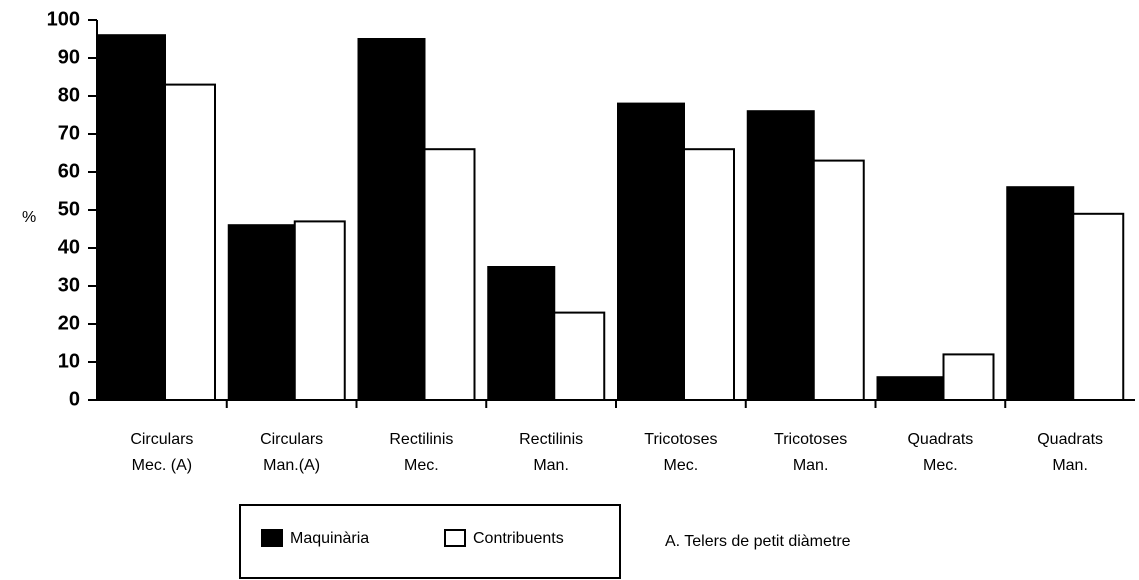 The image size is (1139, 580). What do you see at coordinates (29, 217) in the screenshot?
I see `y-axis-label: %` at bounding box center [29, 217].